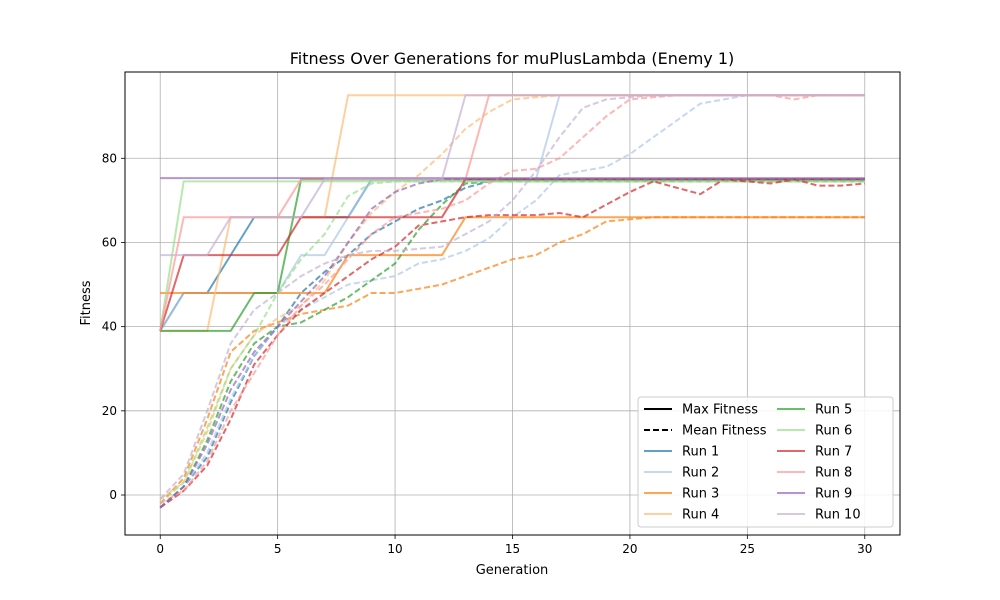  What do you see at coordinates (109, 158) in the screenshot?
I see `y-tick-label: 80` at bounding box center [109, 158].